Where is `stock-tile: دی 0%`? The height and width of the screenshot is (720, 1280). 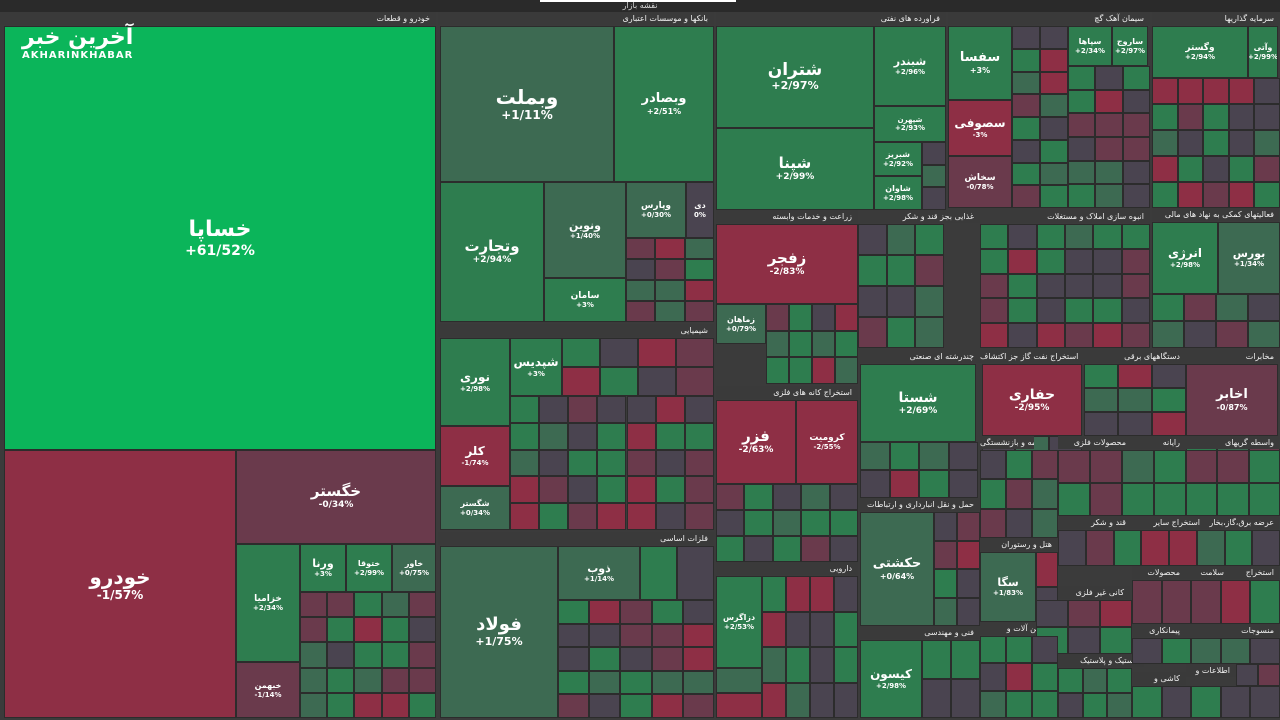
stock-tile: دی 0% is located at coordinates (700, 210).